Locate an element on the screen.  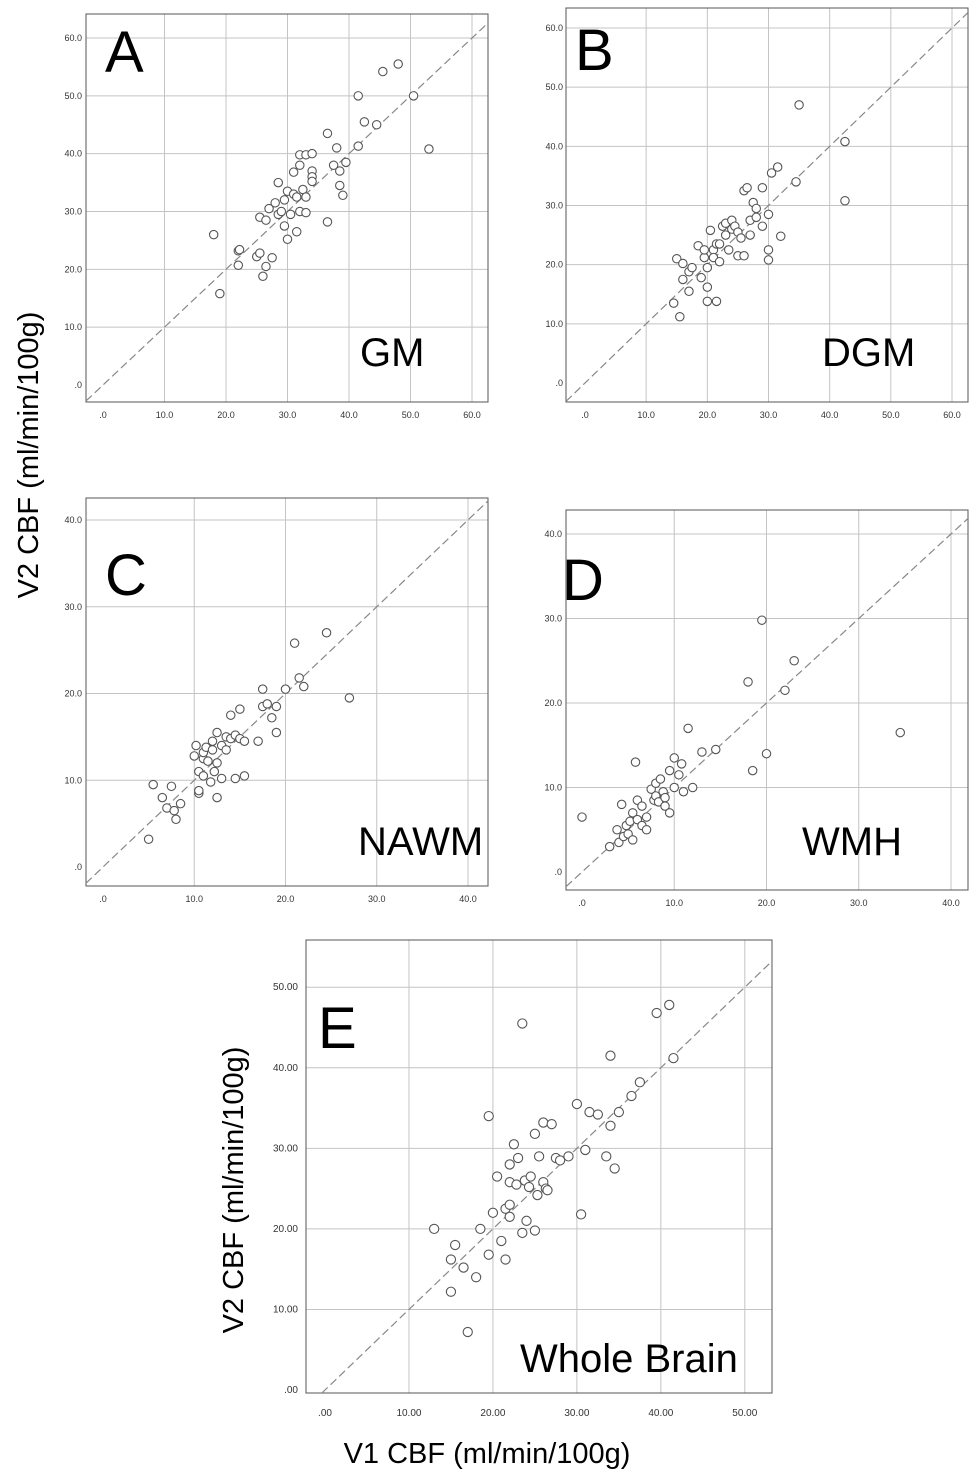
shared-y-axis-title: V2 CBF (ml/min/100g) is located at coordinates (29, 455).